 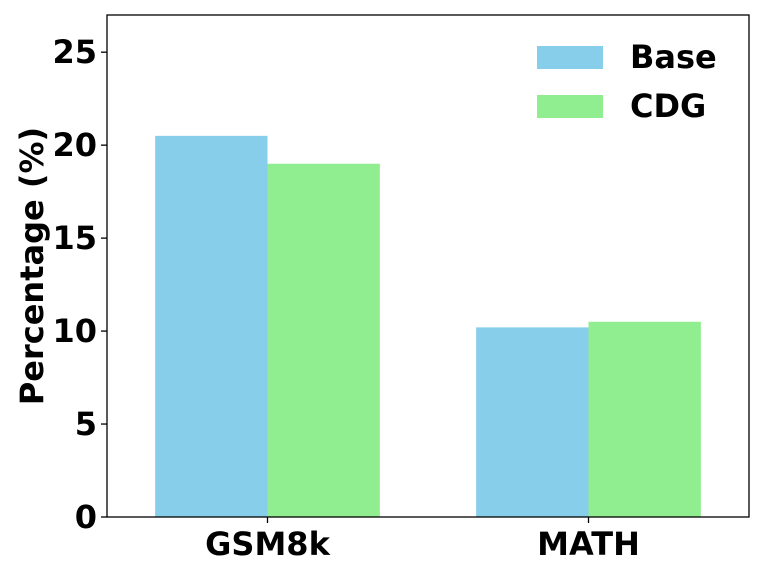 What do you see at coordinates (74, 145) in the screenshot?
I see `y-tick-label: 20` at bounding box center [74, 145].